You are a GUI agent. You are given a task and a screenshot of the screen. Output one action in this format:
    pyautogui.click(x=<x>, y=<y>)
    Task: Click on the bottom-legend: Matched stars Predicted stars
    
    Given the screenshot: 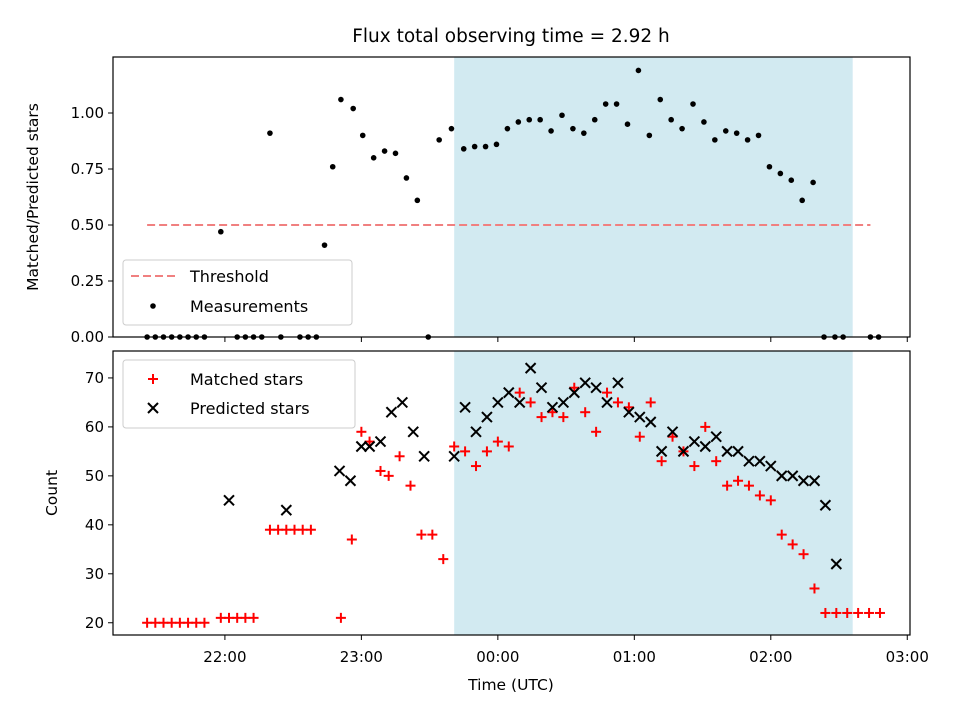 What is the action you would take?
    pyautogui.click(x=239, y=394)
    